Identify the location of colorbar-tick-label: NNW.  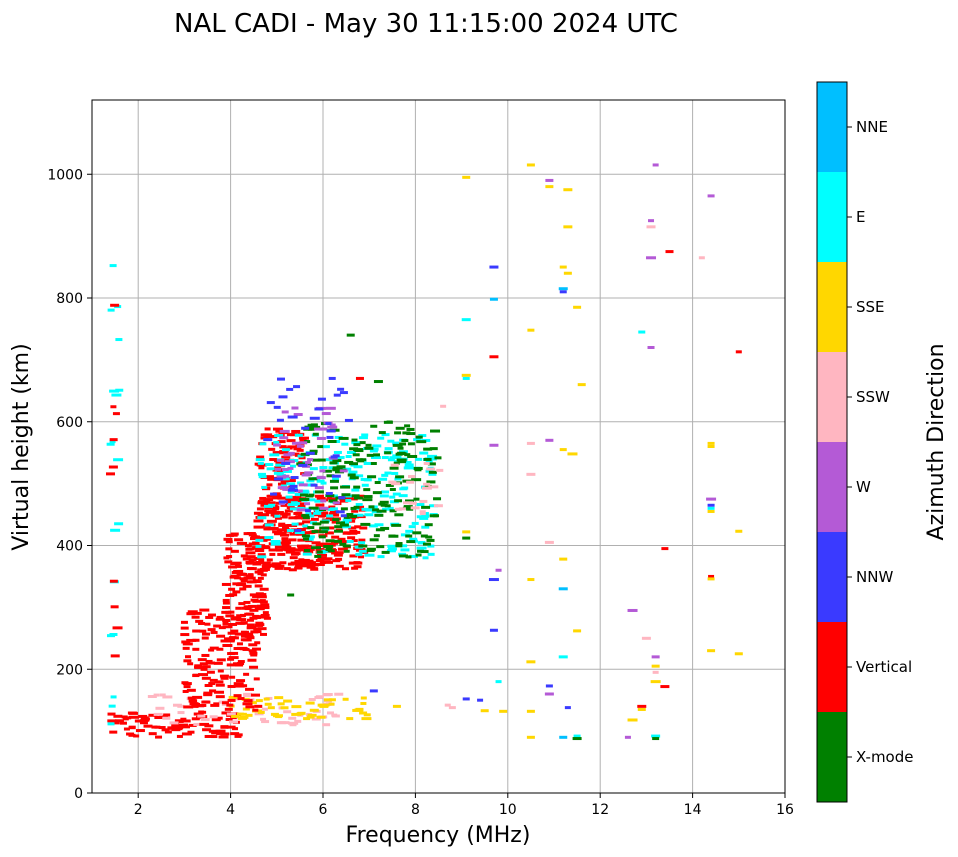
(874, 577).